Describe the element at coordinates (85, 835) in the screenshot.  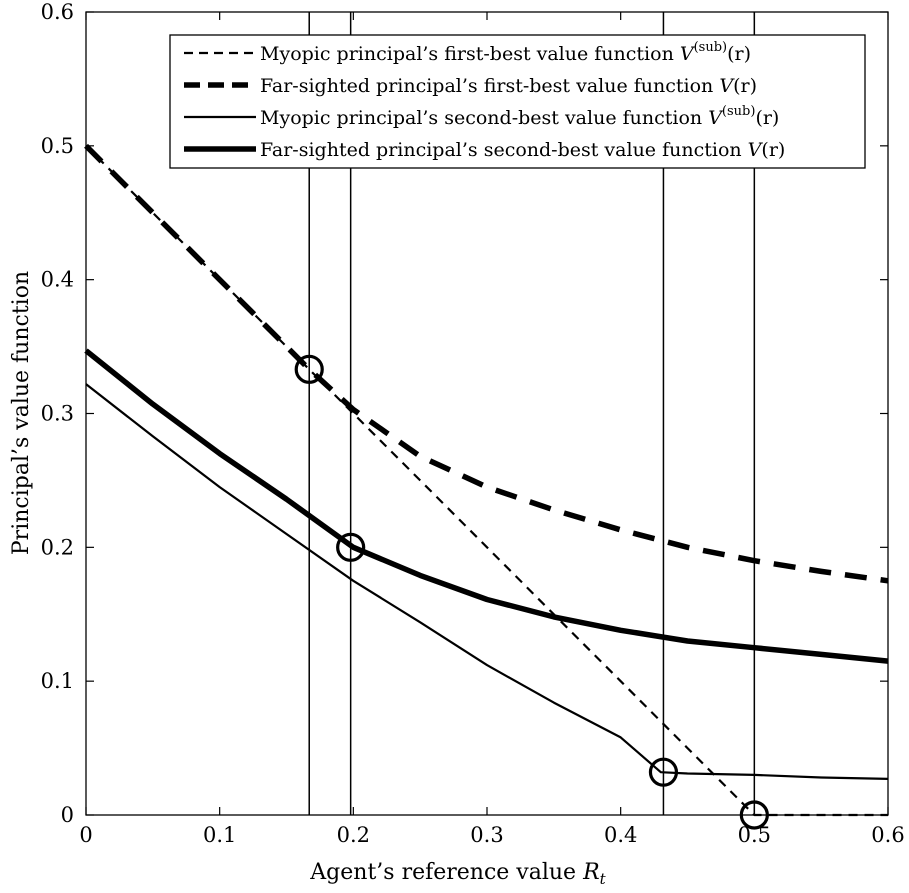
I see `x-tick-label: 0` at that location.